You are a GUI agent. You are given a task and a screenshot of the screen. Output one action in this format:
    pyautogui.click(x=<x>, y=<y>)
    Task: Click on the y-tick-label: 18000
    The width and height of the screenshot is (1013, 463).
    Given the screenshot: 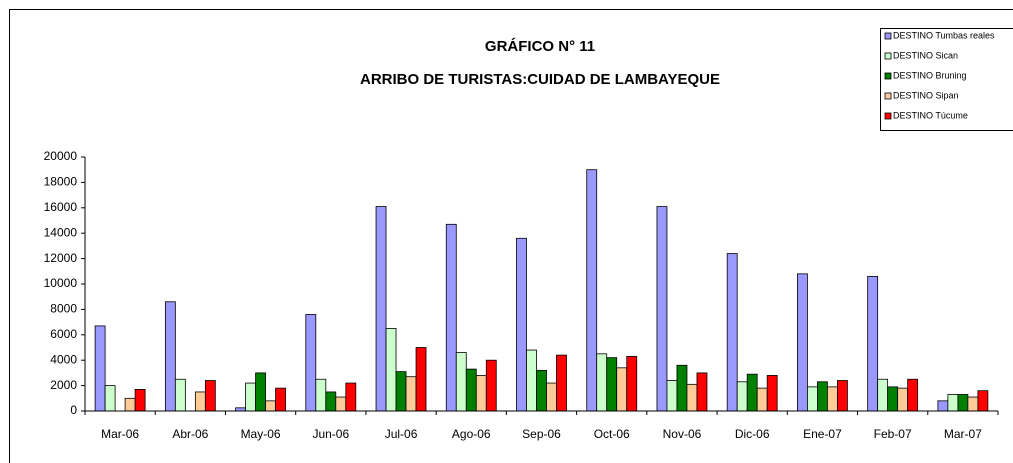 What is the action you would take?
    pyautogui.click(x=61, y=182)
    